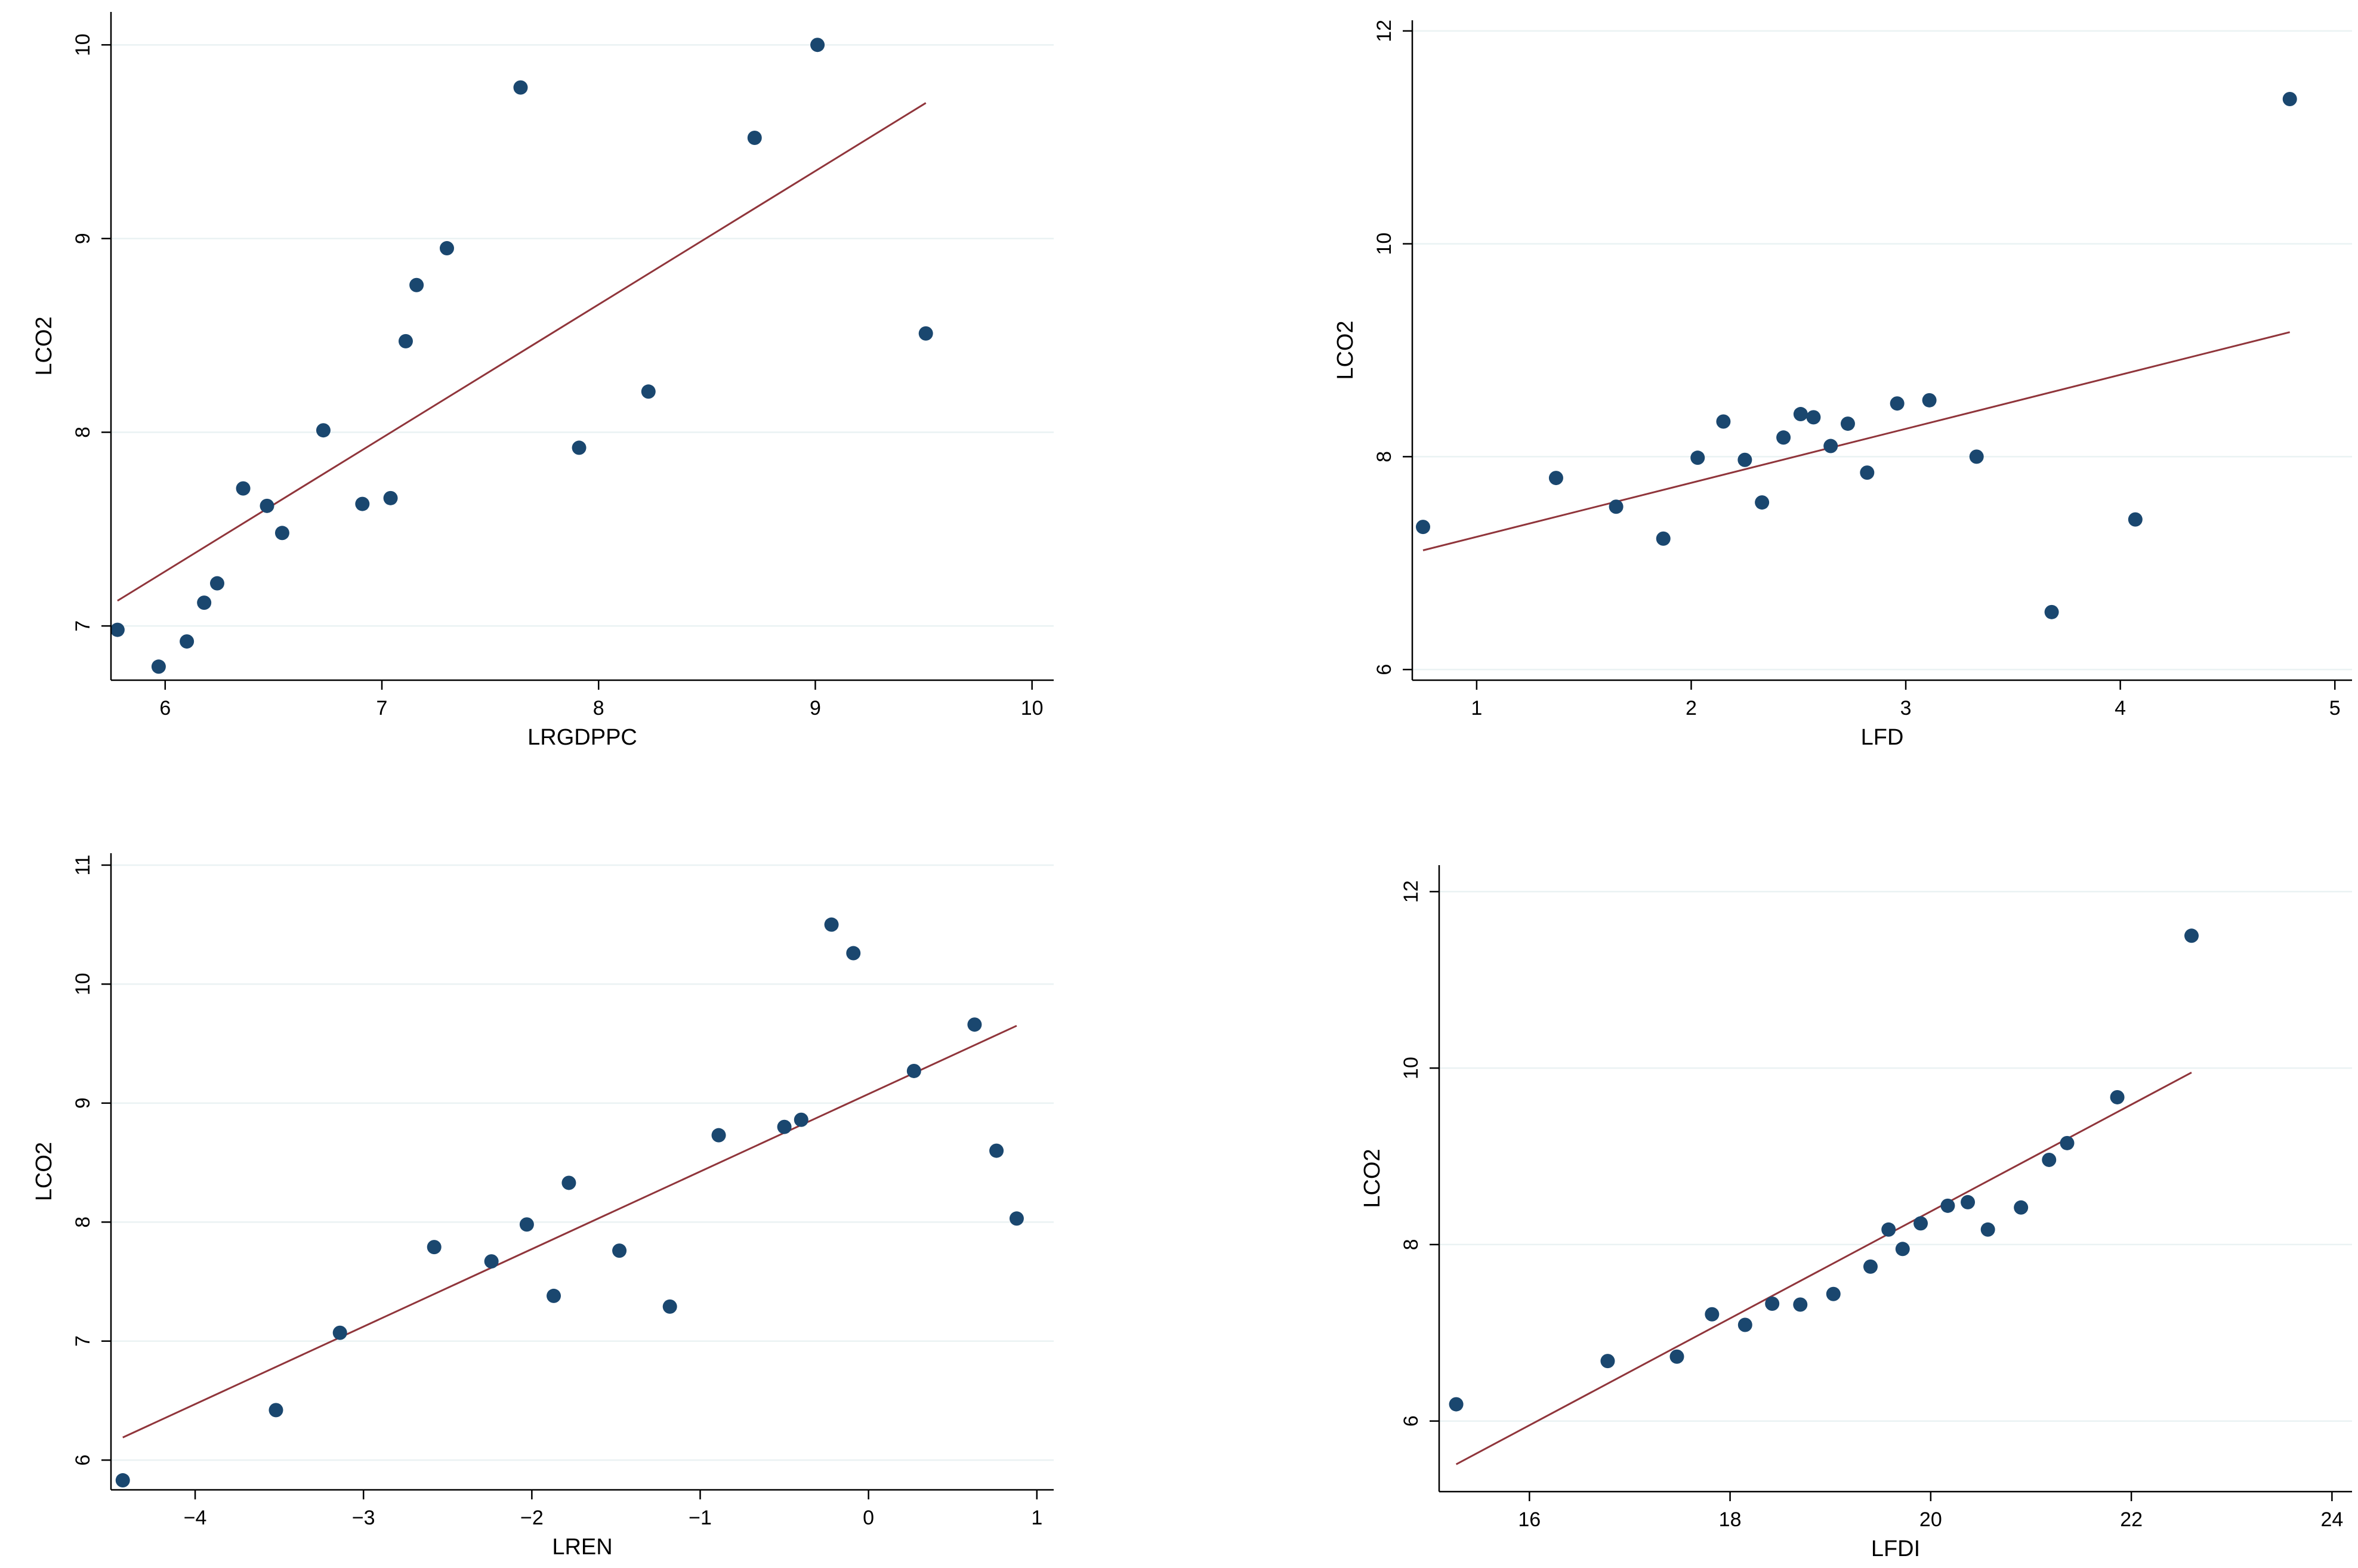  What do you see at coordinates (83, 238) in the screenshot?
I see `y-tick-label: 9` at bounding box center [83, 238].